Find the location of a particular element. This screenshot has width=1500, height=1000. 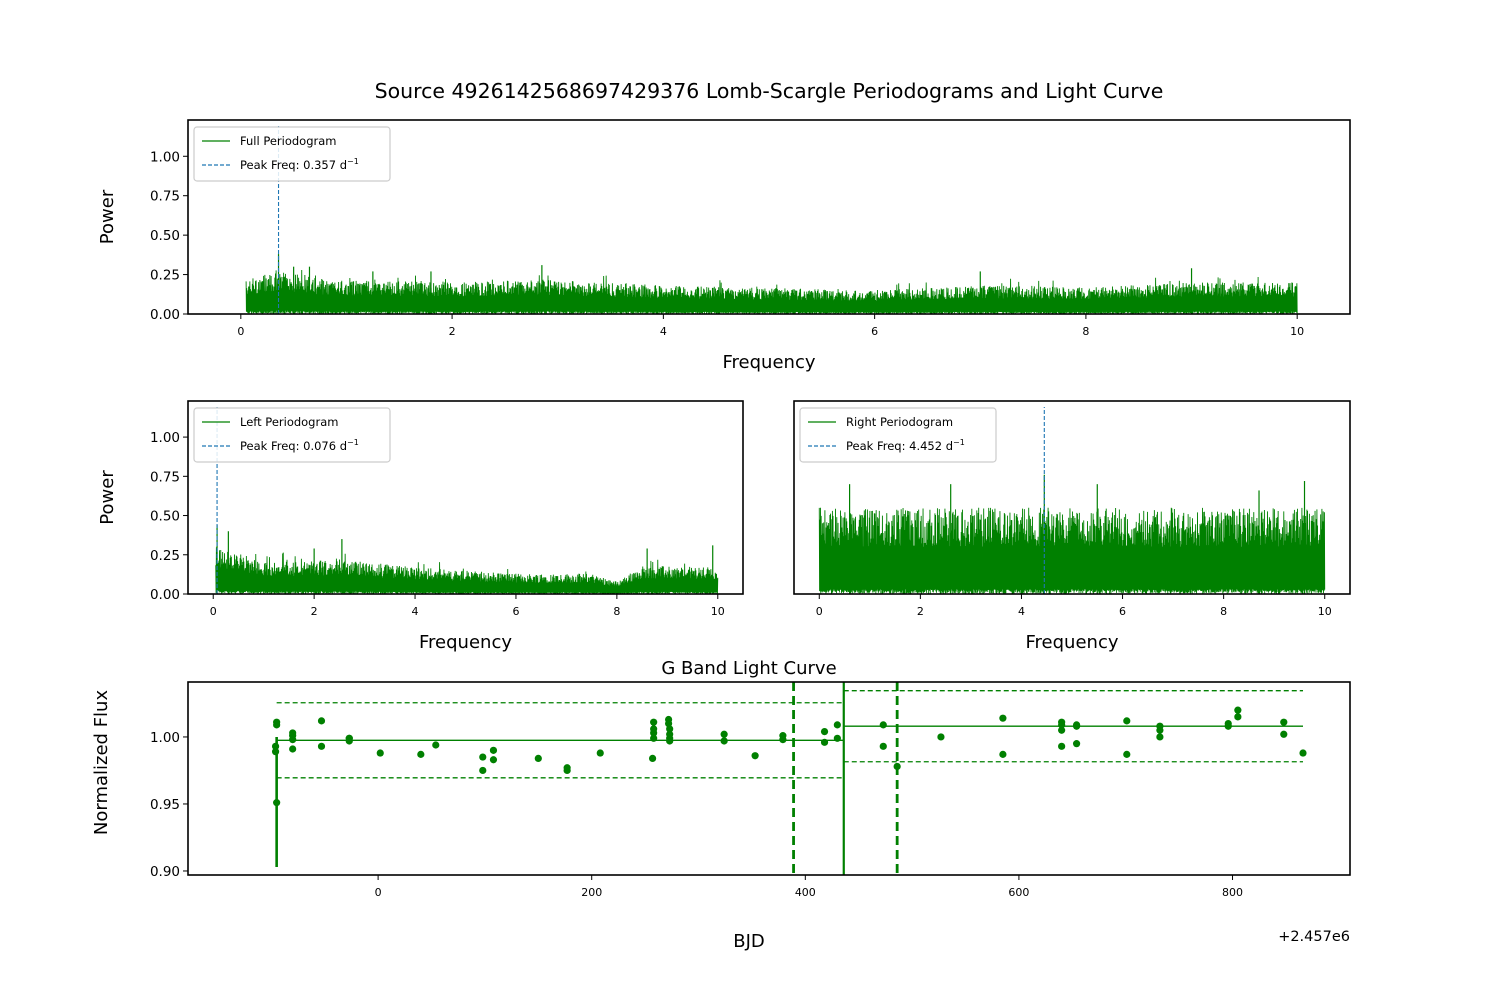

x-offset-label: +2.457e6 is located at coordinates (1314, 937).